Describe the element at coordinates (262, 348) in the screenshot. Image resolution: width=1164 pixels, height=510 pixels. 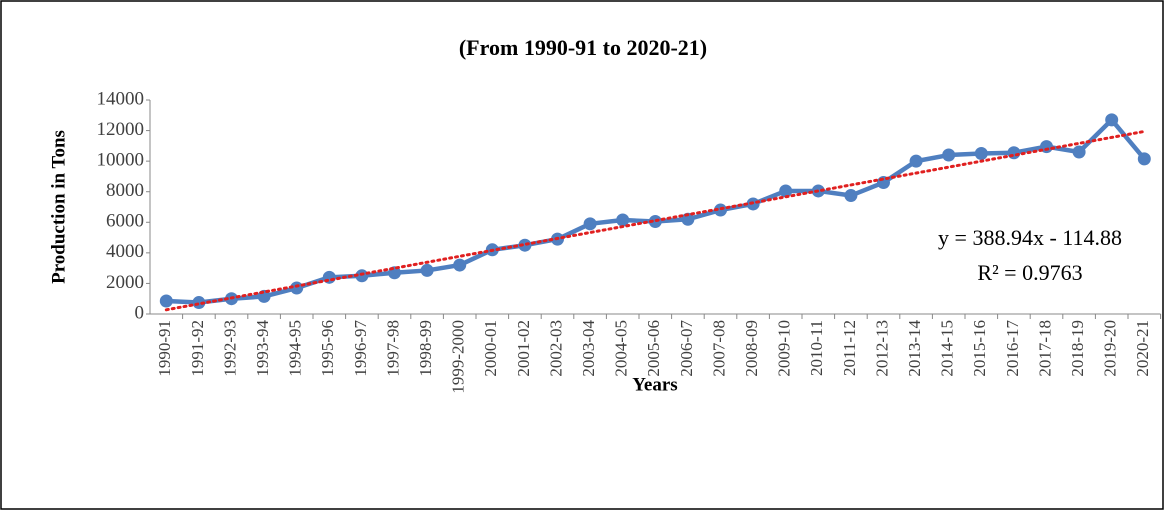
I see `x-tick-label: 1993-94` at that location.